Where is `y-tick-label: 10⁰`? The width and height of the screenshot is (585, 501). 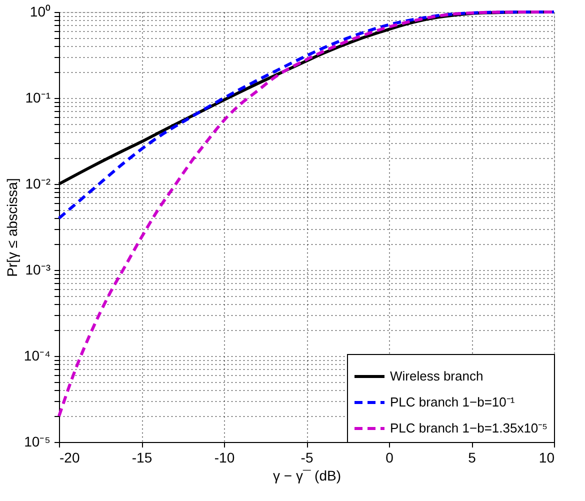
y-tick-label: 10⁰ is located at coordinates (40, 12).